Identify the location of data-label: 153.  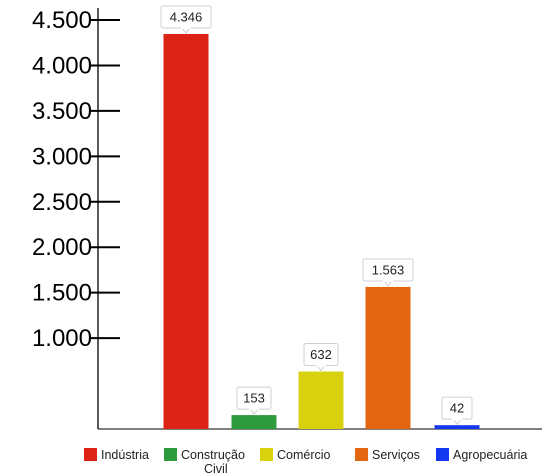
(254, 398).